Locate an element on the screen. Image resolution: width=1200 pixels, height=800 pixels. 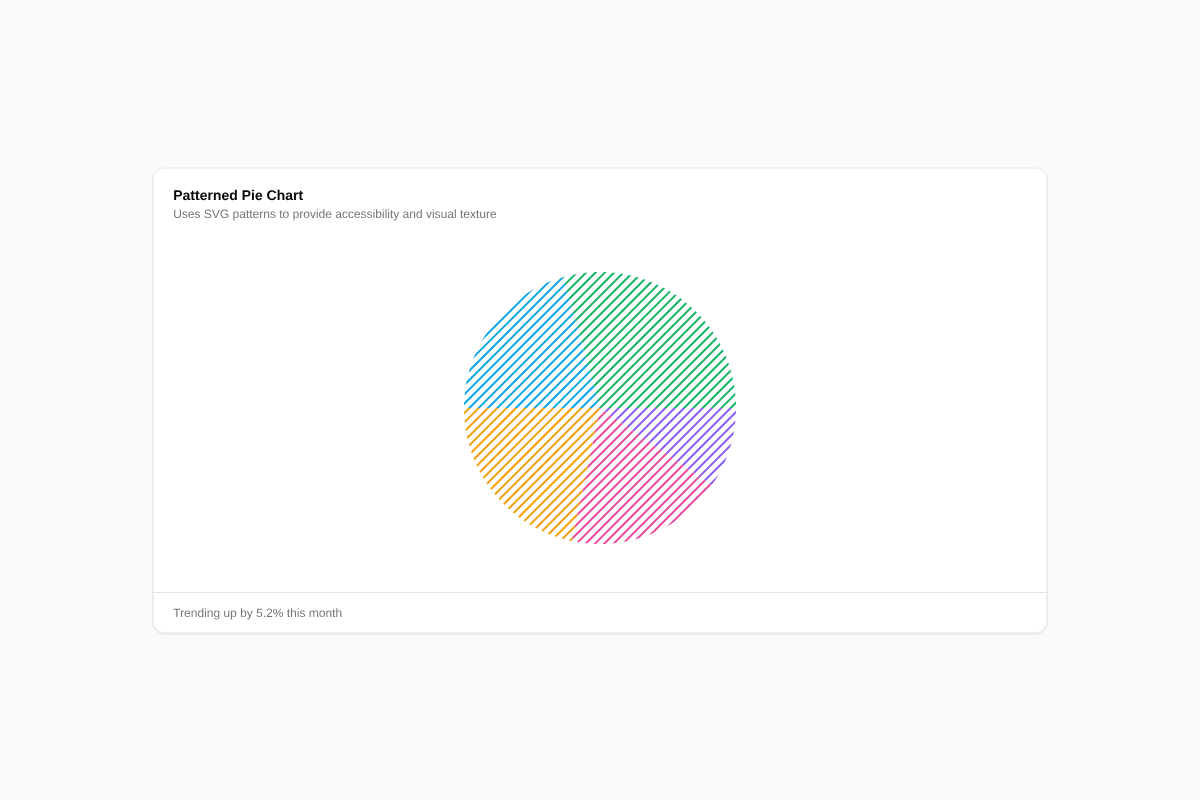
text: Patterned Pie Chart is located at coordinates (238, 195).